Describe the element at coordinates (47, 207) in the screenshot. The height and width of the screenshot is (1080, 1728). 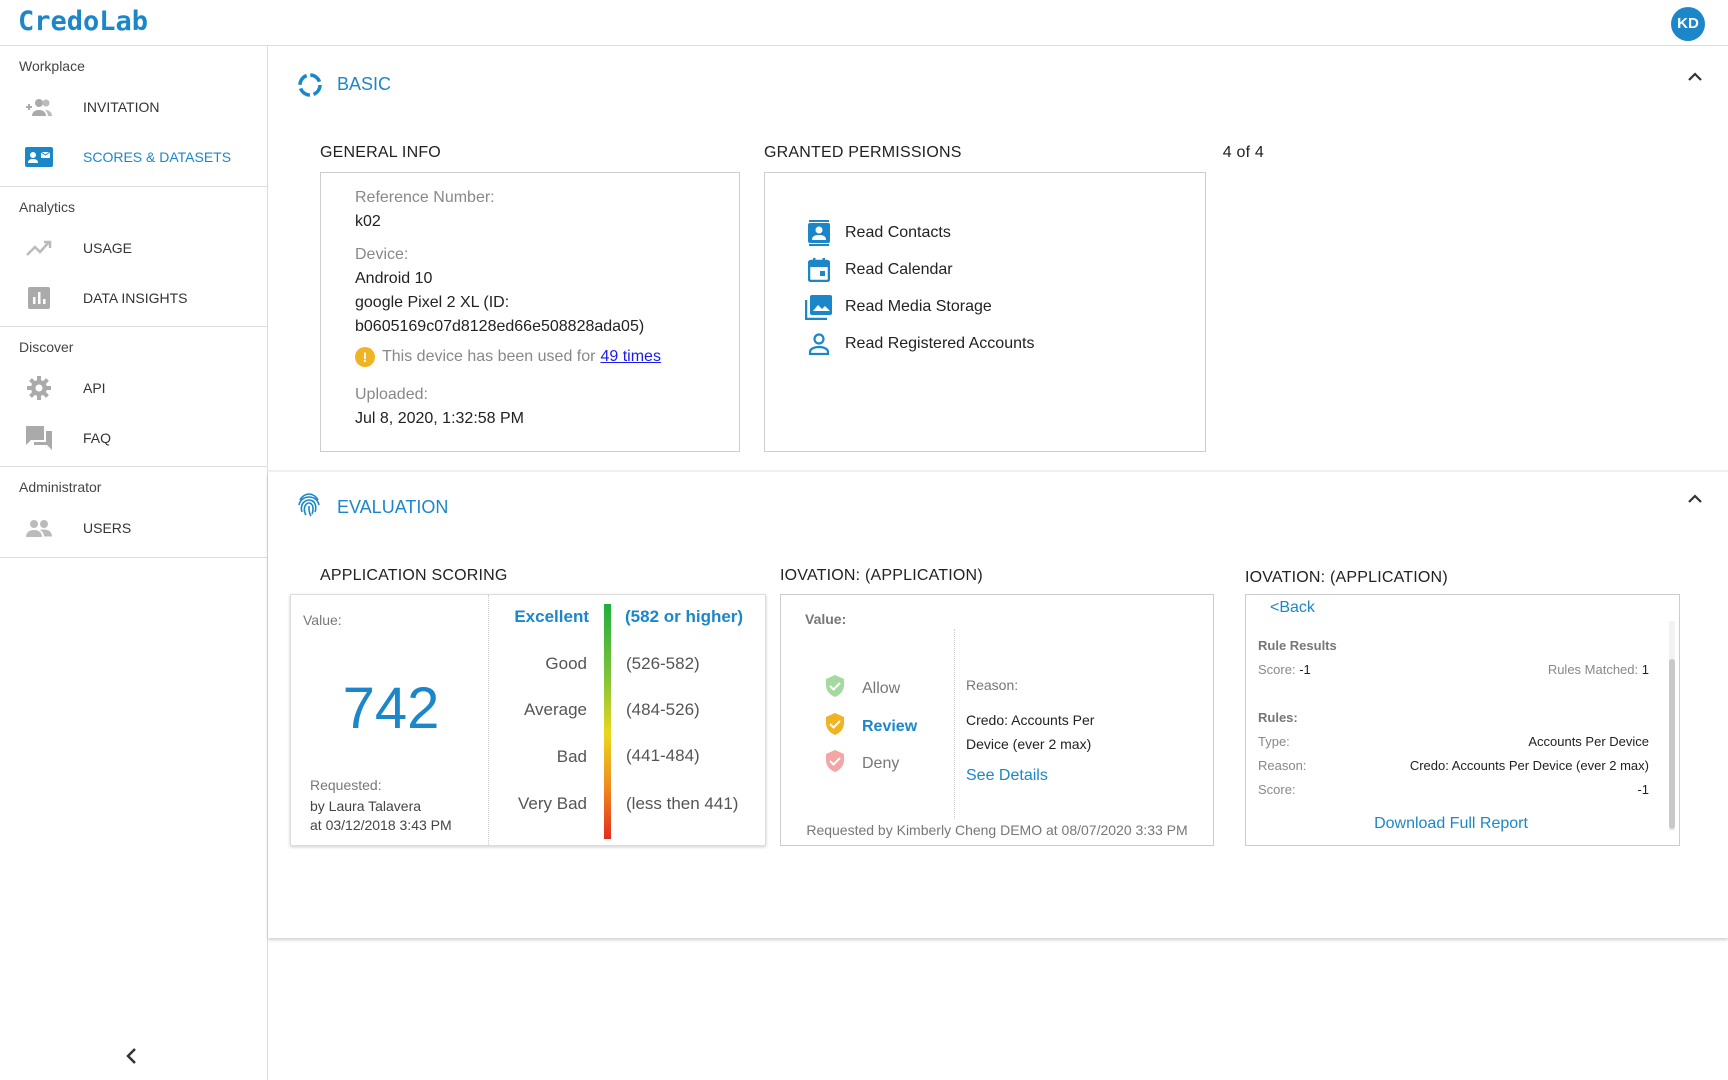
I see `sidebar-group-title: Analytics` at that location.